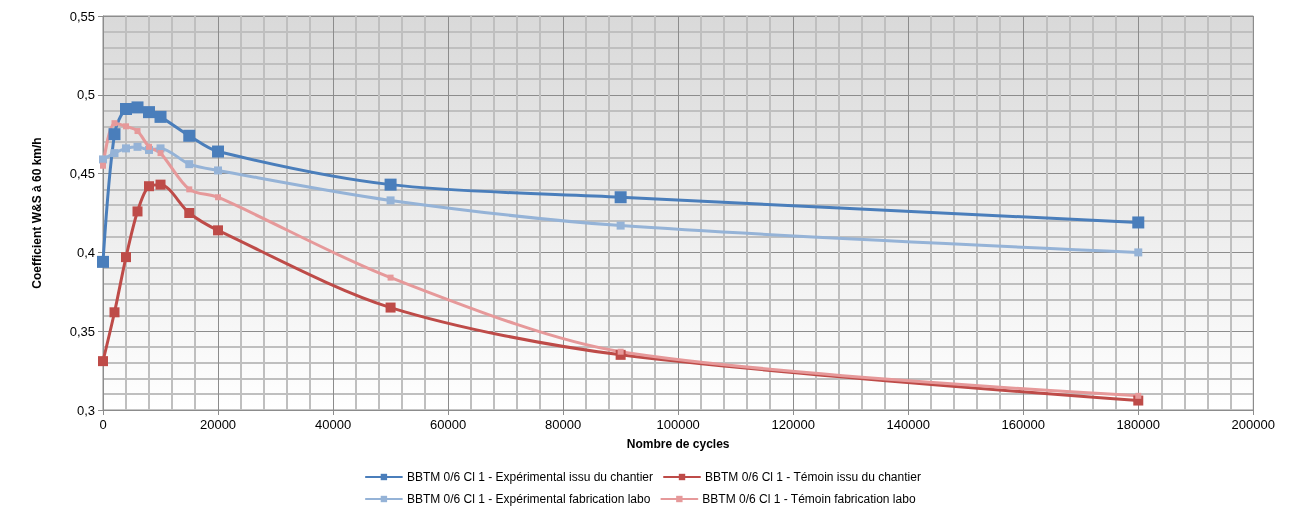  Describe the element at coordinates (85, 252) in the screenshot. I see `y-tick-label: 0,4` at that location.